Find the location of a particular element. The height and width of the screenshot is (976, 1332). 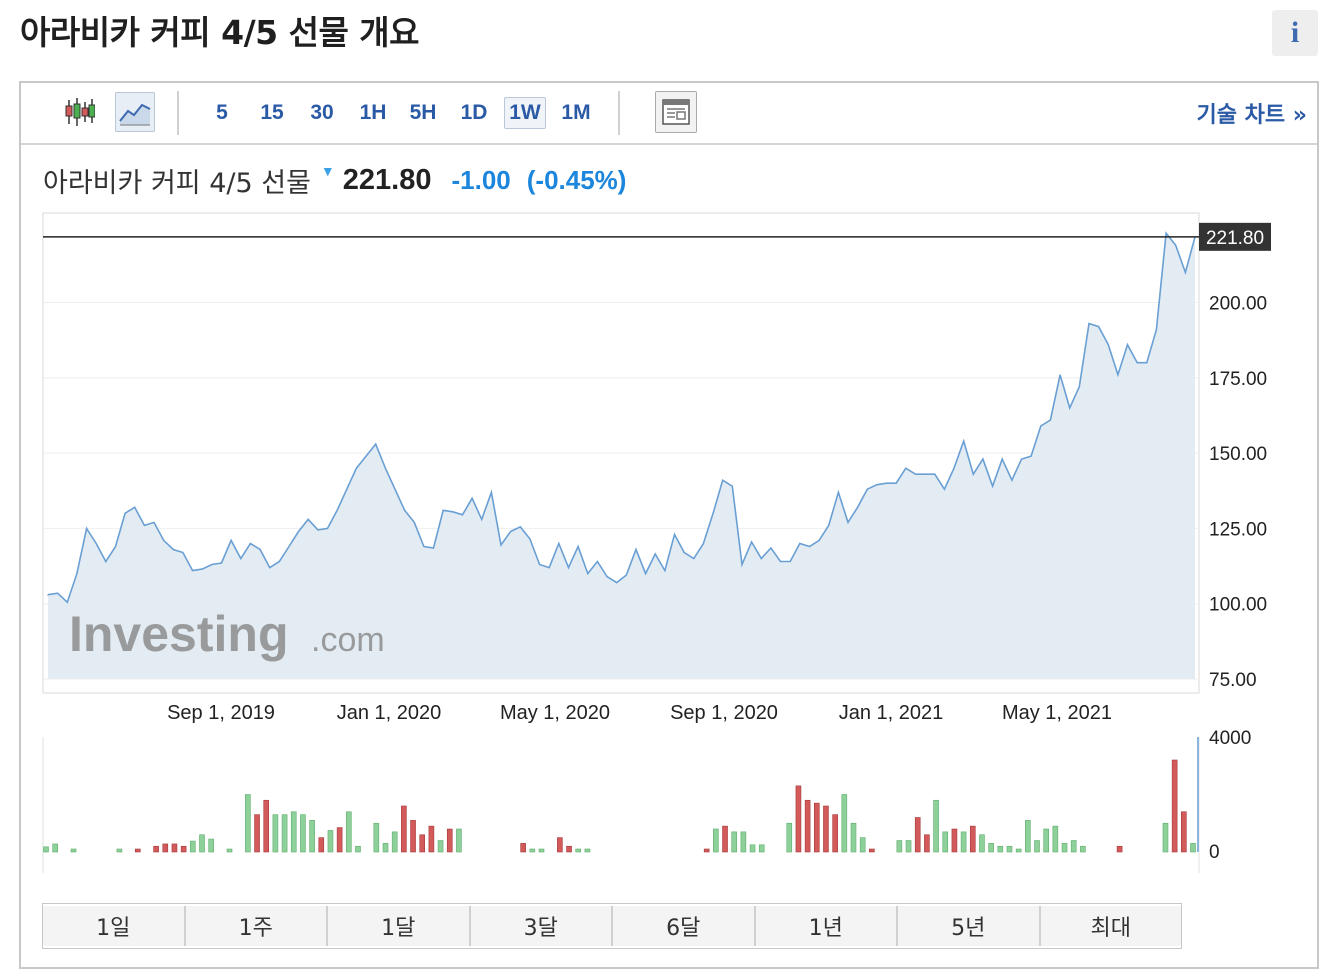

timeframe-1w: 1W is located at coordinates (525, 113).